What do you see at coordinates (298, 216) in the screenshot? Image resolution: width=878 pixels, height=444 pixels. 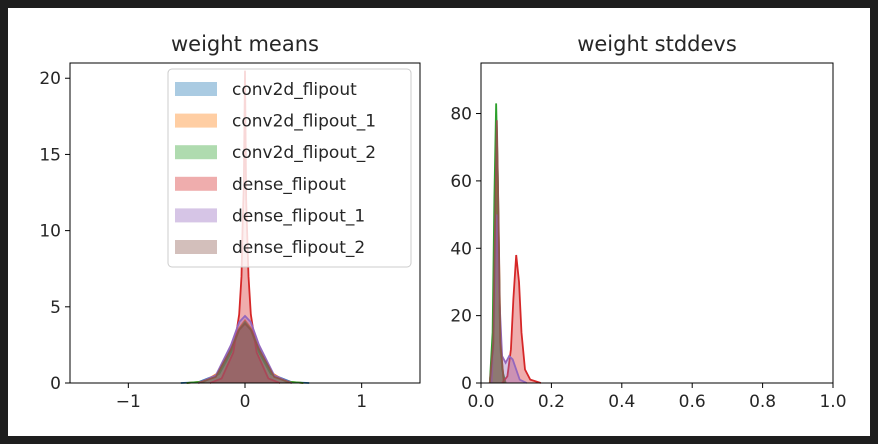 I see `legend-label: dense_flipout_1` at bounding box center [298, 216].